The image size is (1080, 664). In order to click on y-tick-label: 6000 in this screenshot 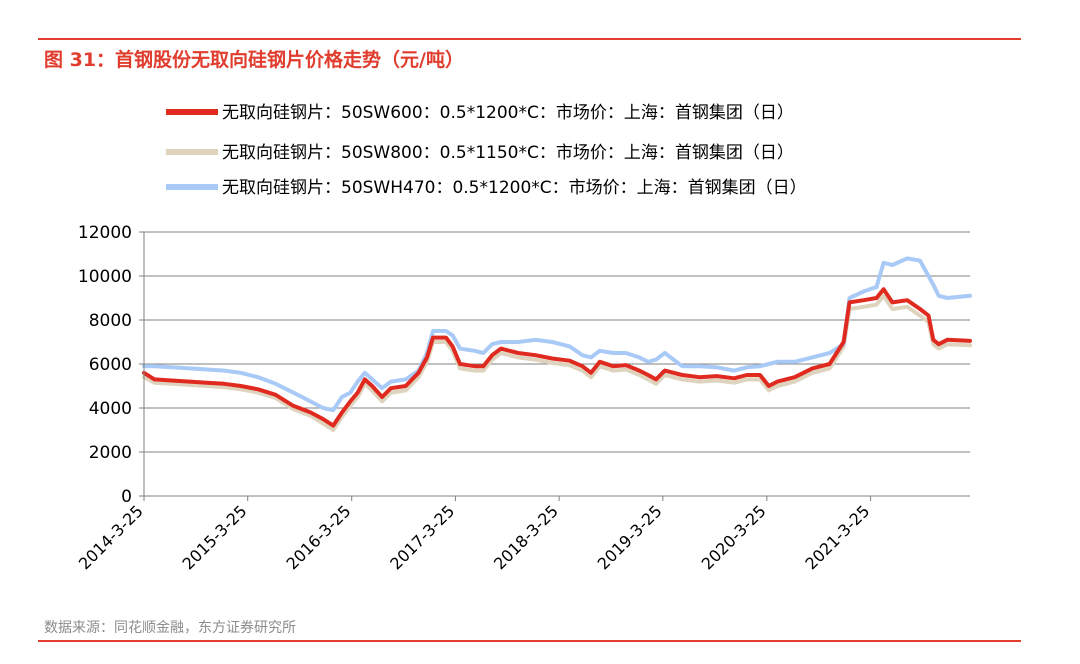, I will do `click(110, 365)`.